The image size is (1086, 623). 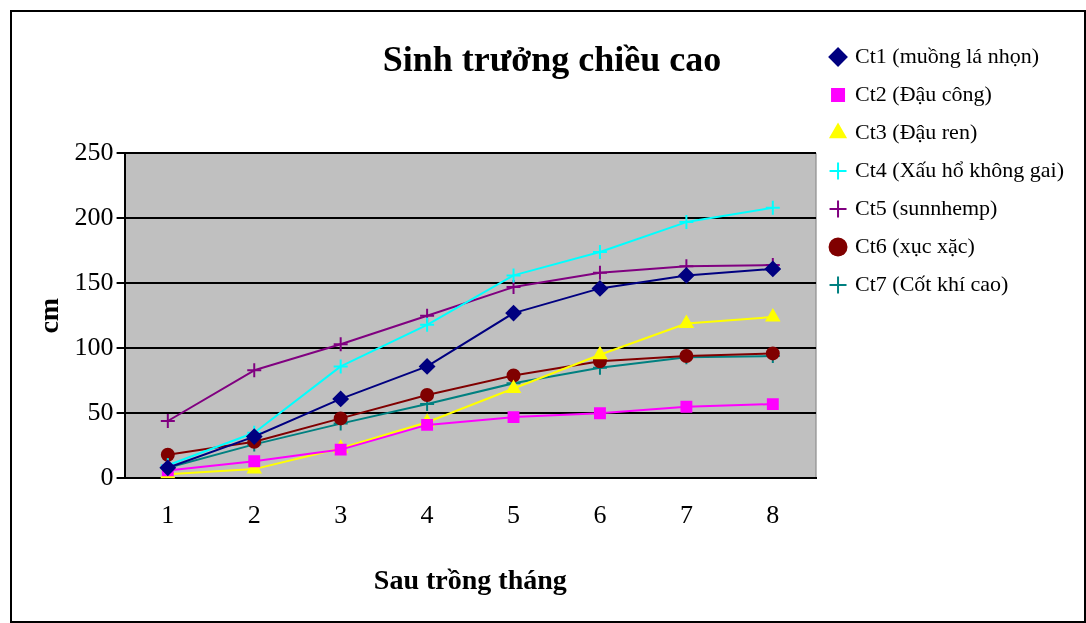 I want to click on y-tick-label: 200, so click(x=94, y=217).